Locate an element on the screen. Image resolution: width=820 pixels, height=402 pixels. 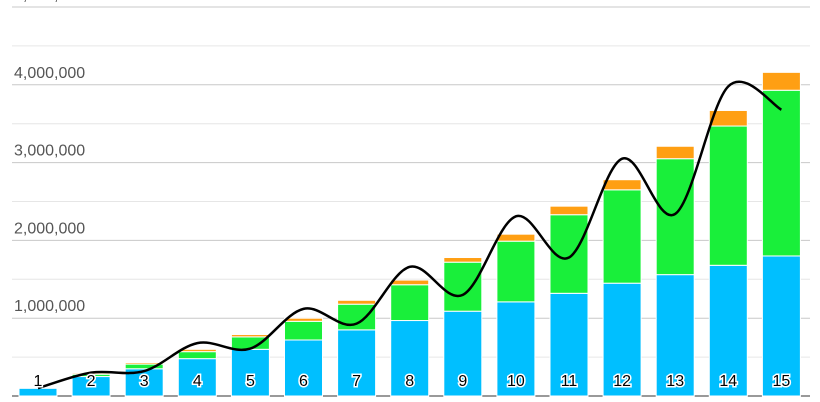
x-tick-label: 13 is located at coordinates (675, 381).